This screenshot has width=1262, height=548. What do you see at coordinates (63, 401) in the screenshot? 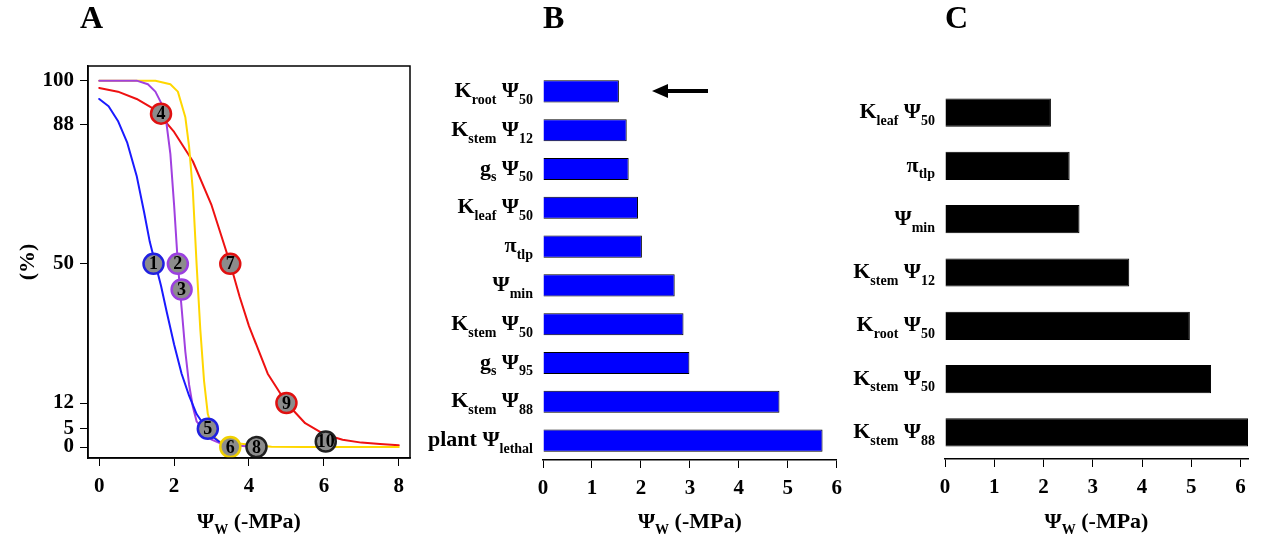
I see `y-tick-label: 12` at bounding box center [63, 401].